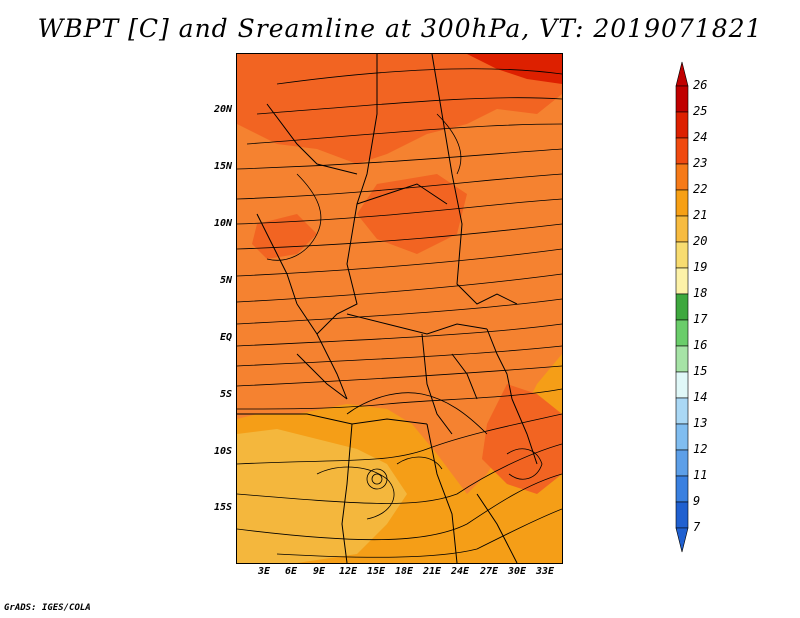 The width and height of the screenshot is (800, 618). Describe the element at coordinates (700, 371) in the screenshot. I see `colorbar-label: 15` at that location.